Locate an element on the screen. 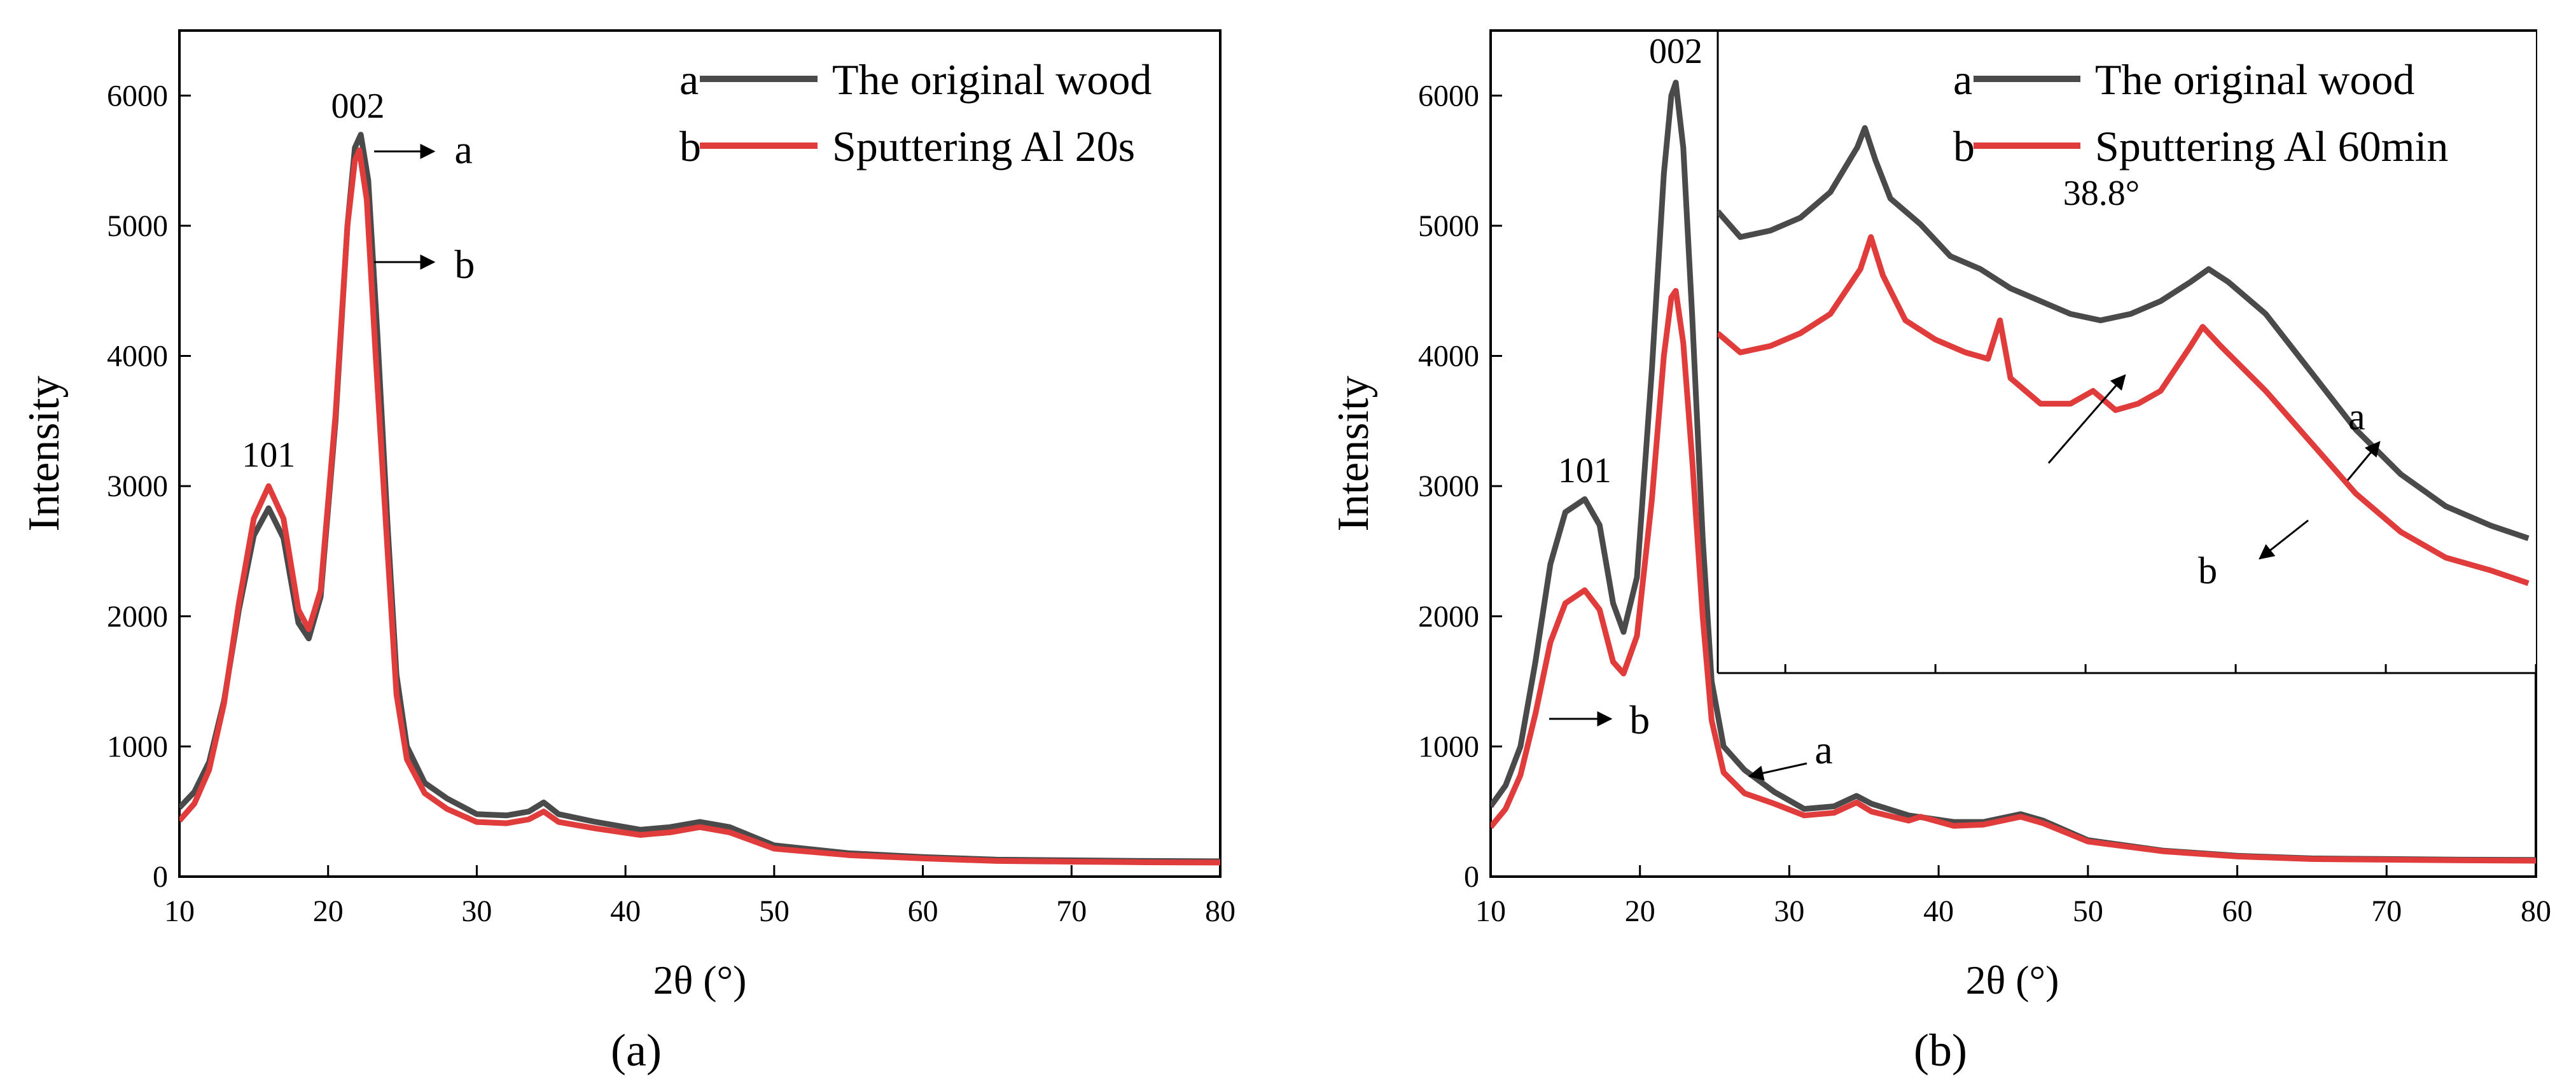  x-axis-label-b: 2θ (°) is located at coordinates (2012, 980).